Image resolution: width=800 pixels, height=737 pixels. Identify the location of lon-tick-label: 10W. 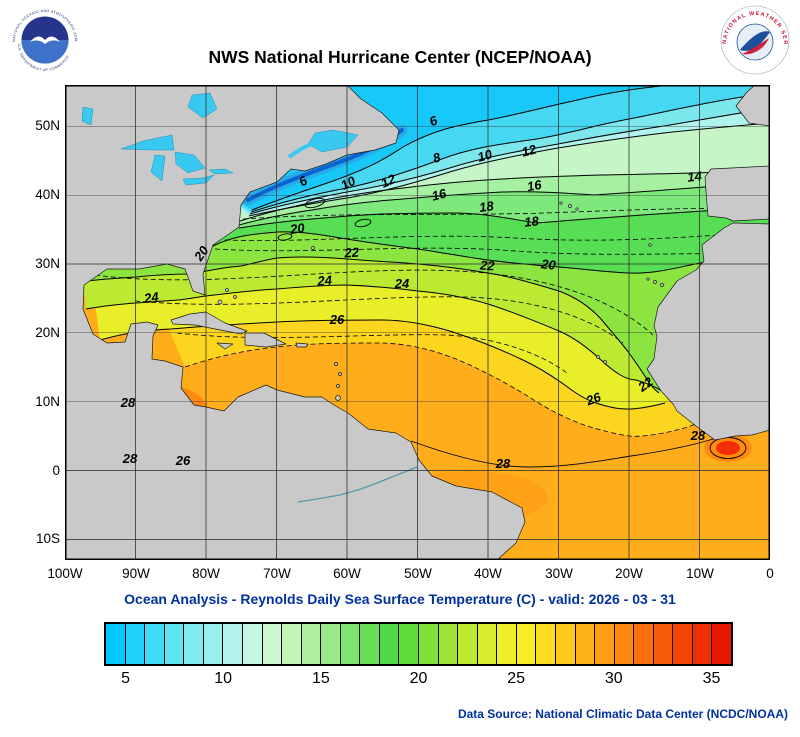
(700, 573).